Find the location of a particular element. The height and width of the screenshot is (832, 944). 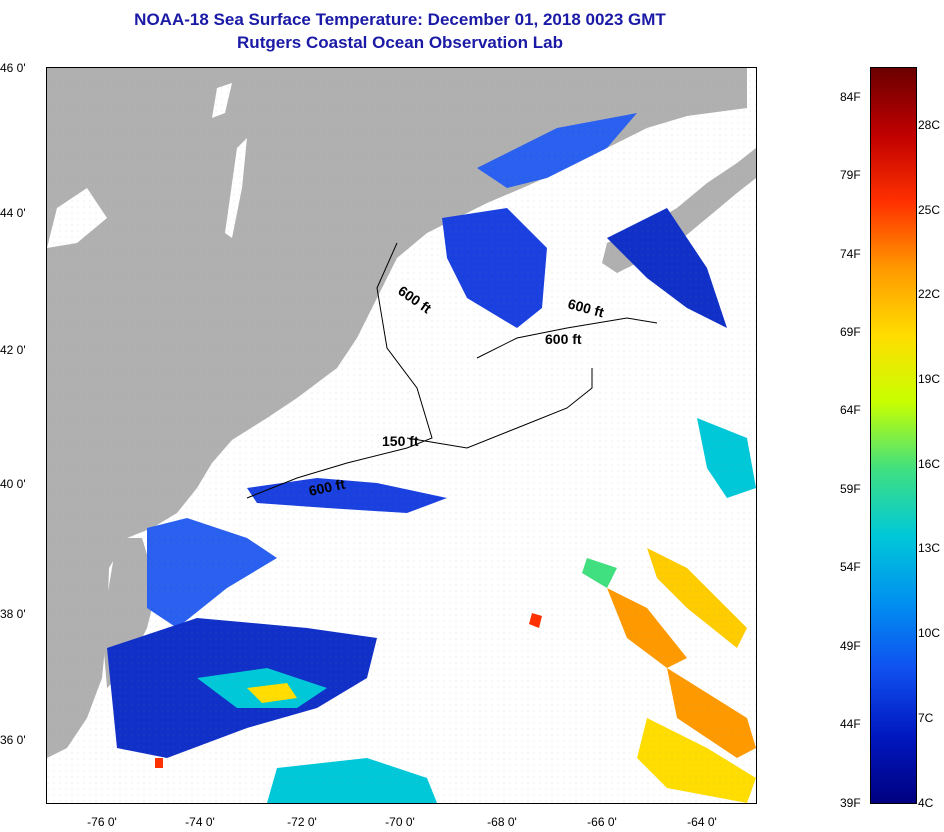

lat-label: 42 0' is located at coordinates (13, 350).